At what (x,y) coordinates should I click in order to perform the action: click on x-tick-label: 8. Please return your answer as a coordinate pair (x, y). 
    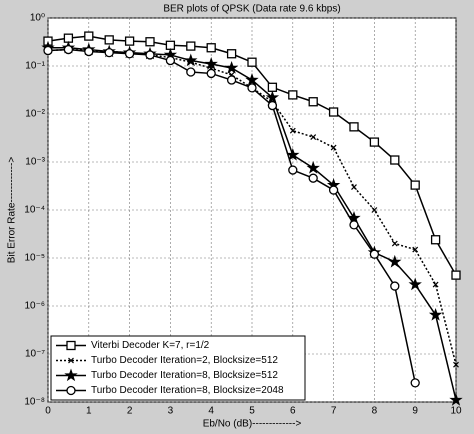
    Looking at the image, I should click on (375, 411).